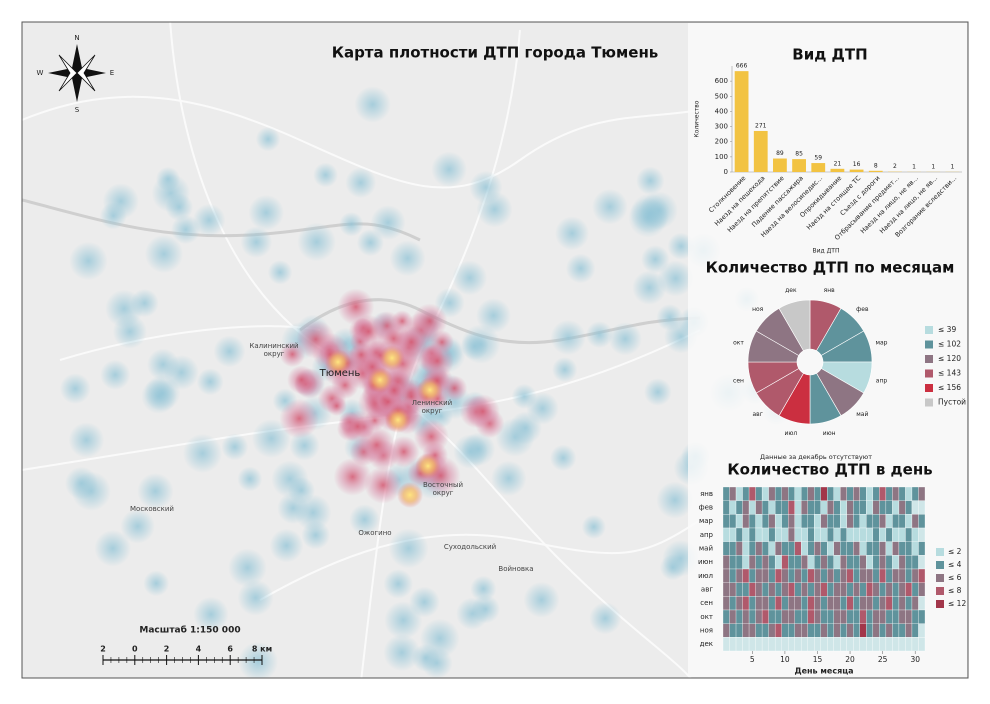  Describe the element at coordinates (830, 290) in the screenshot. I see `pie-label: янв` at that location.